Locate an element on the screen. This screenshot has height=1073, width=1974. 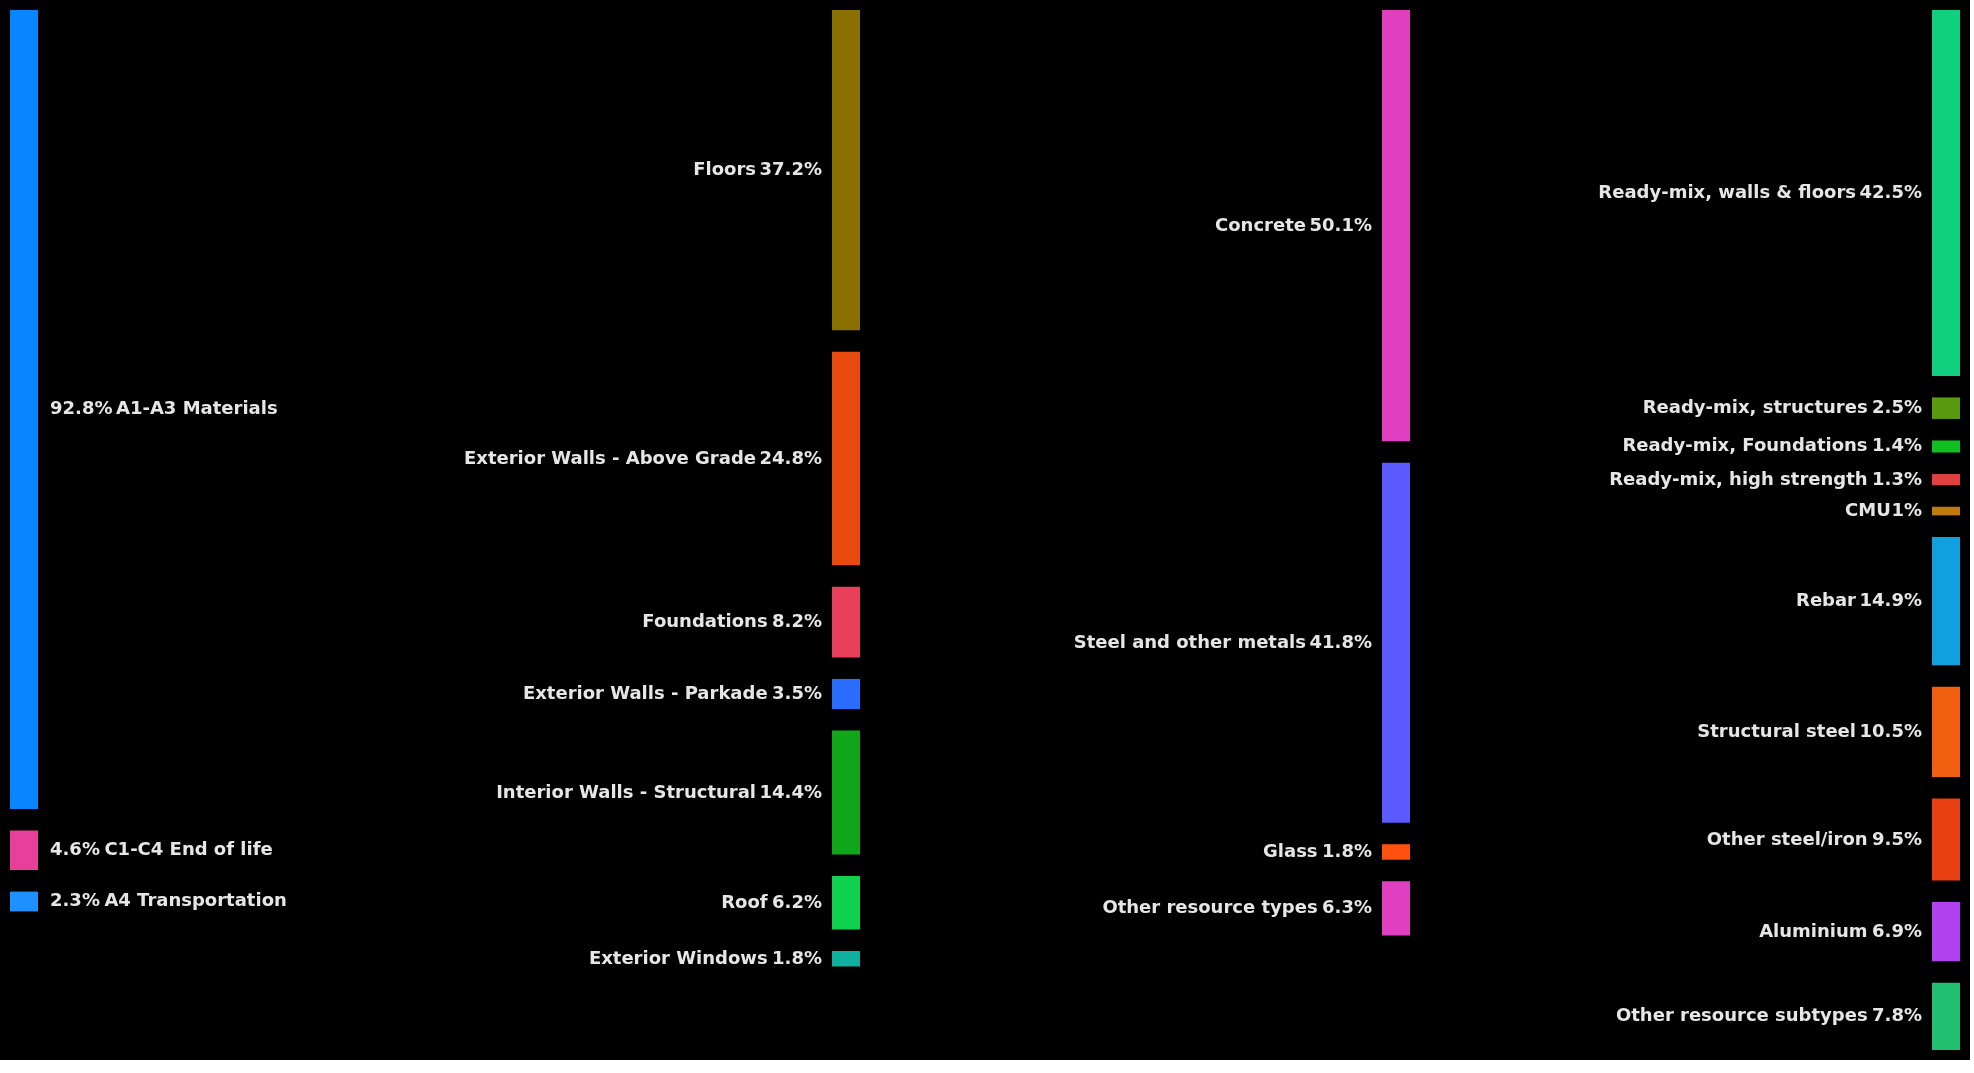
category-label: Other resource subtypes is located at coordinates (1741, 1015).